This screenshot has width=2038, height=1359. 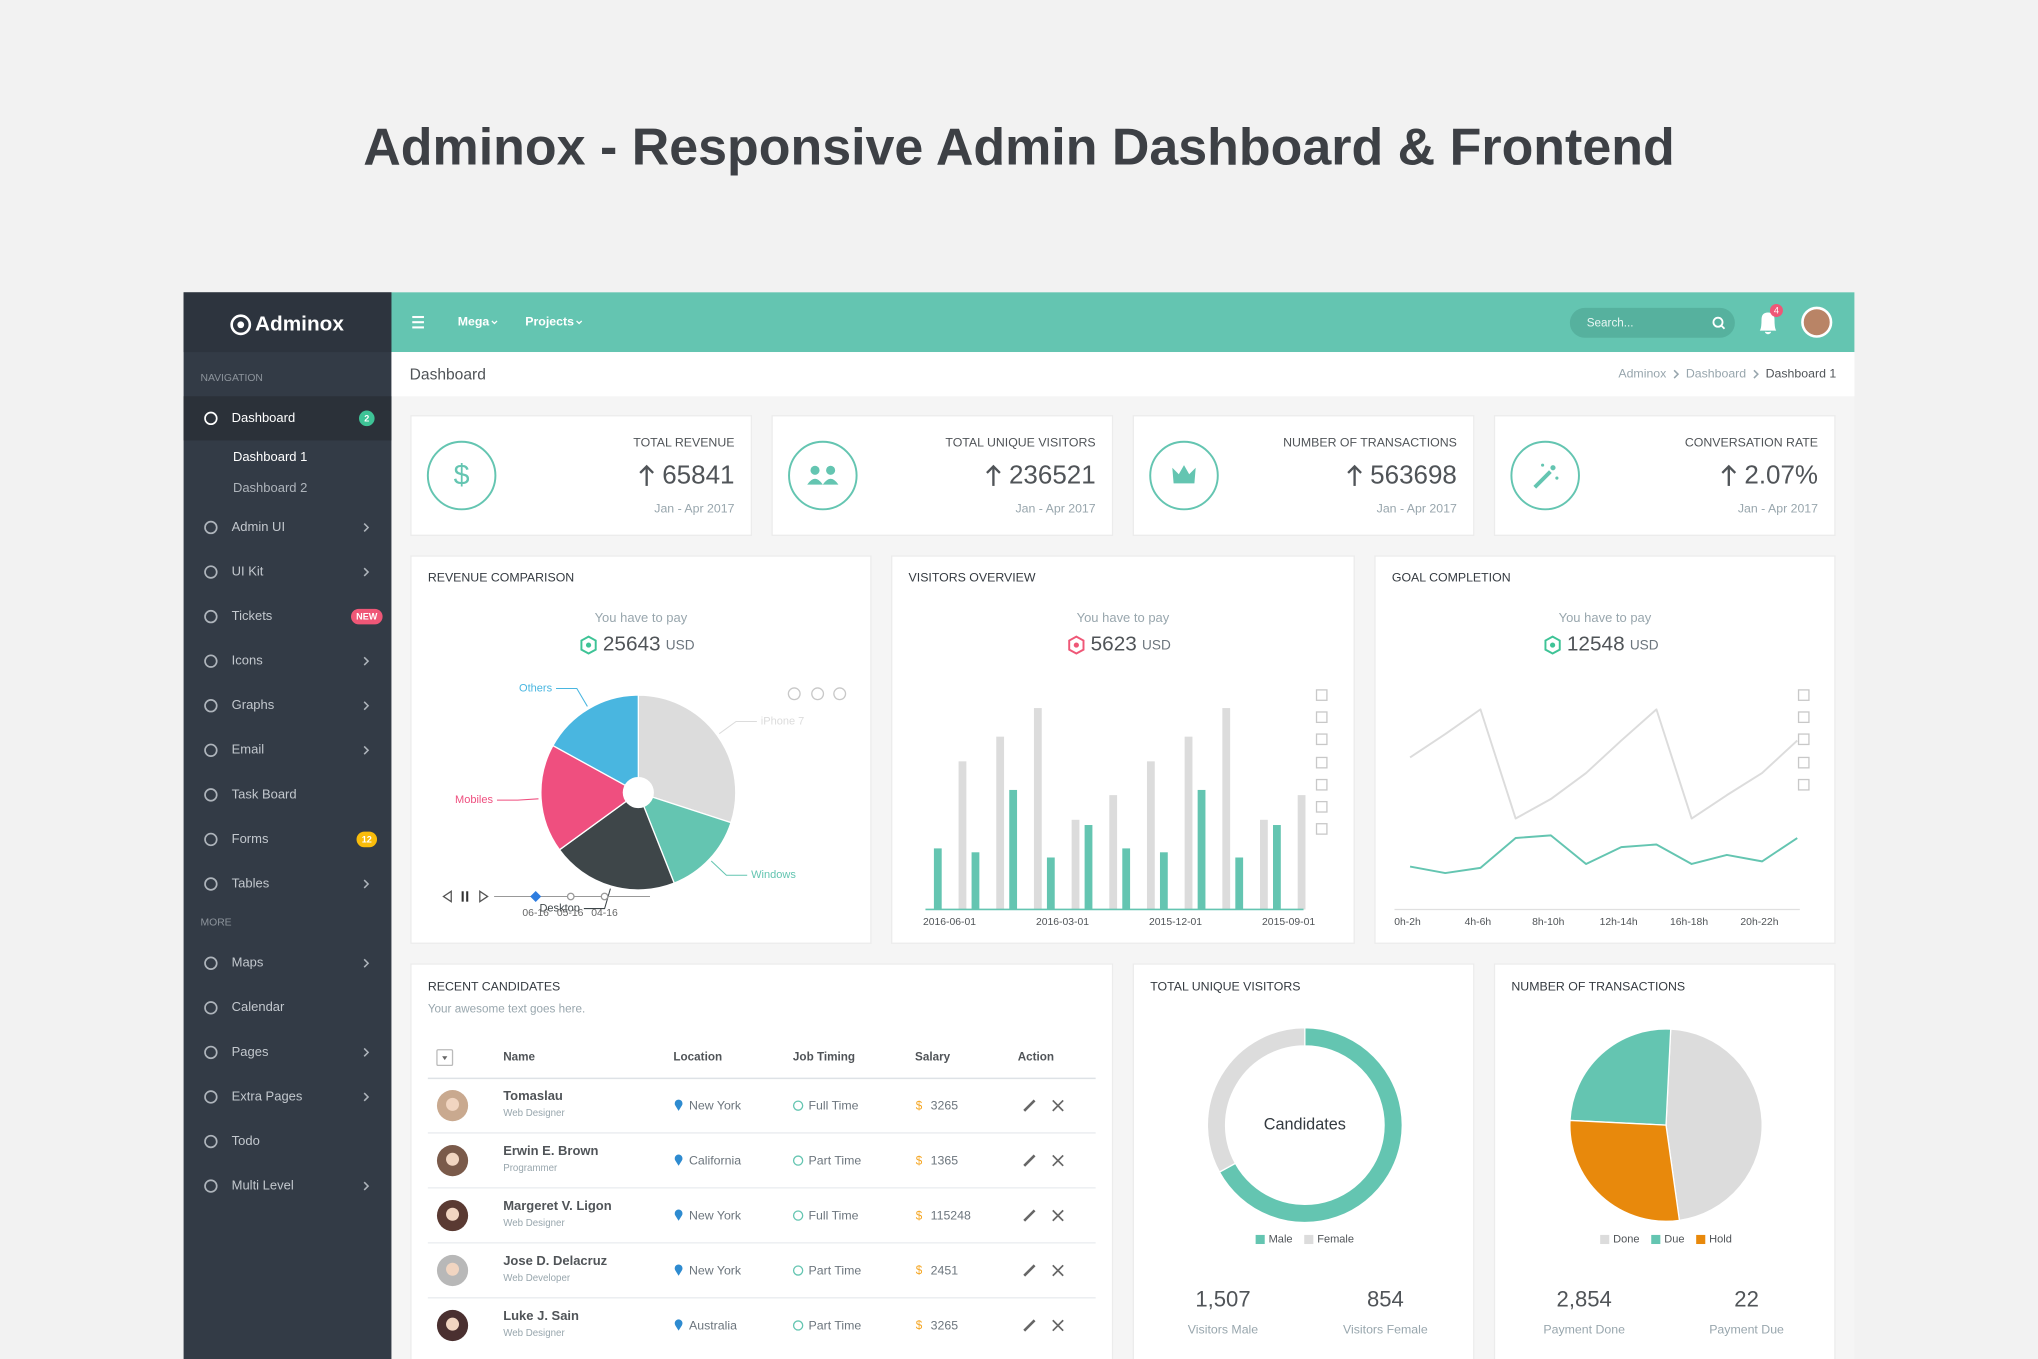 What do you see at coordinates (246, 1140) in the screenshot?
I see `nav-item: Todo` at bounding box center [246, 1140].